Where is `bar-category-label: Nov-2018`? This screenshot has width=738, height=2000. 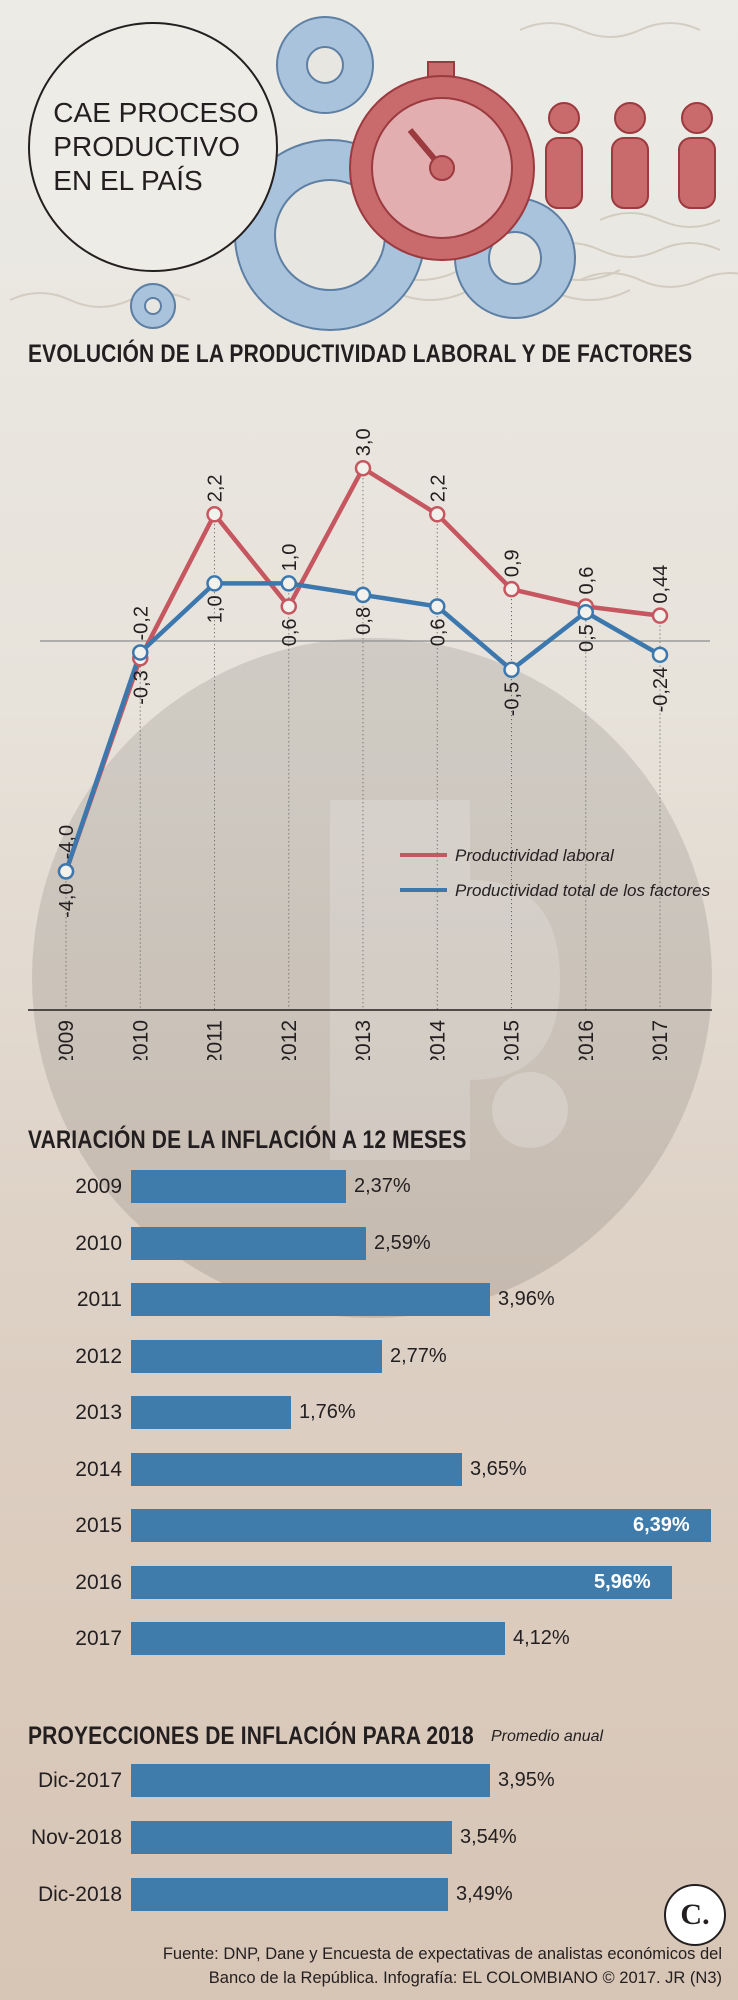 bar-category-label: Nov-2018 is located at coordinates (76, 1837).